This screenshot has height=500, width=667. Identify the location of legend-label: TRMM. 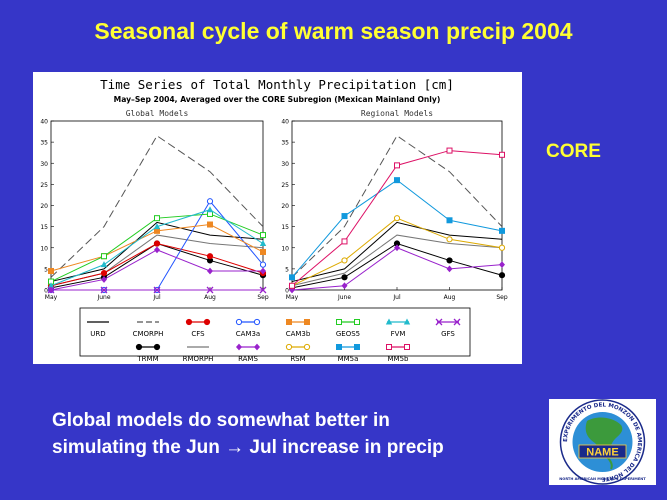
(147, 359).